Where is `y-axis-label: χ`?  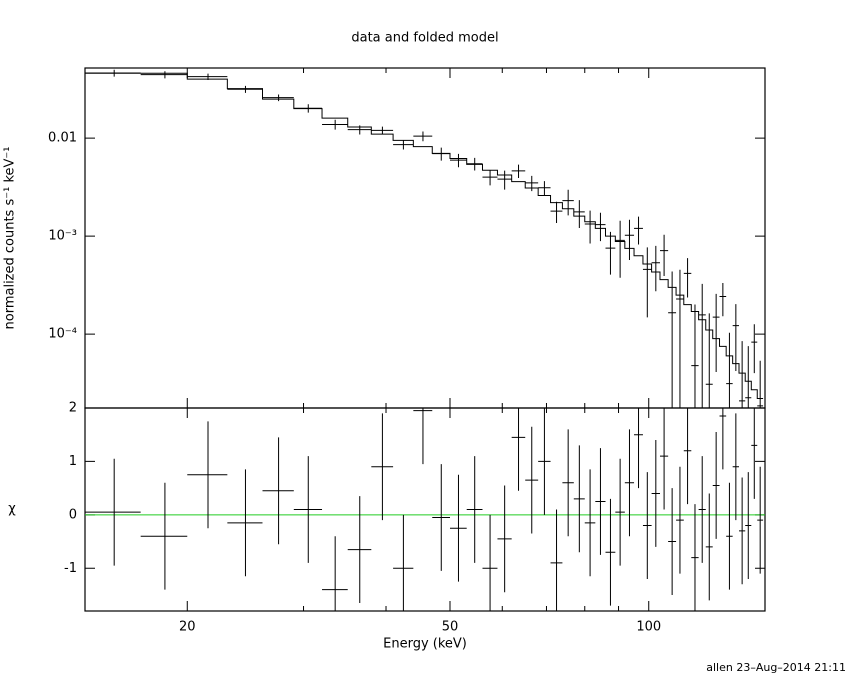
y-axis-label: χ is located at coordinates (12, 509).